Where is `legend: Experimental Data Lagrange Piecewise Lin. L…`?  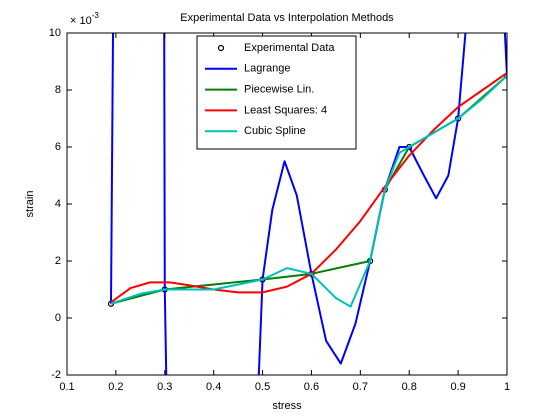
legend: Experimental Data Lagrange Piecewise Lin. L… is located at coordinates (276, 92).